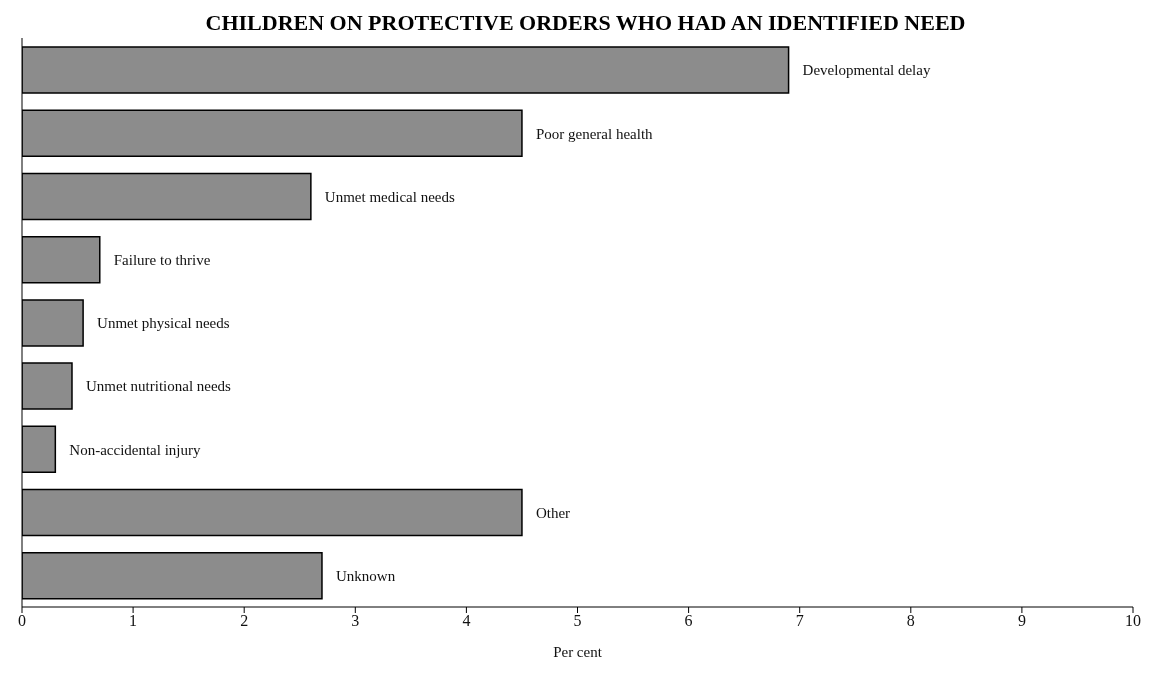 This screenshot has height=675, width=1171. Describe the element at coordinates (244, 621) in the screenshot. I see `x-tick-label: 2` at that location.